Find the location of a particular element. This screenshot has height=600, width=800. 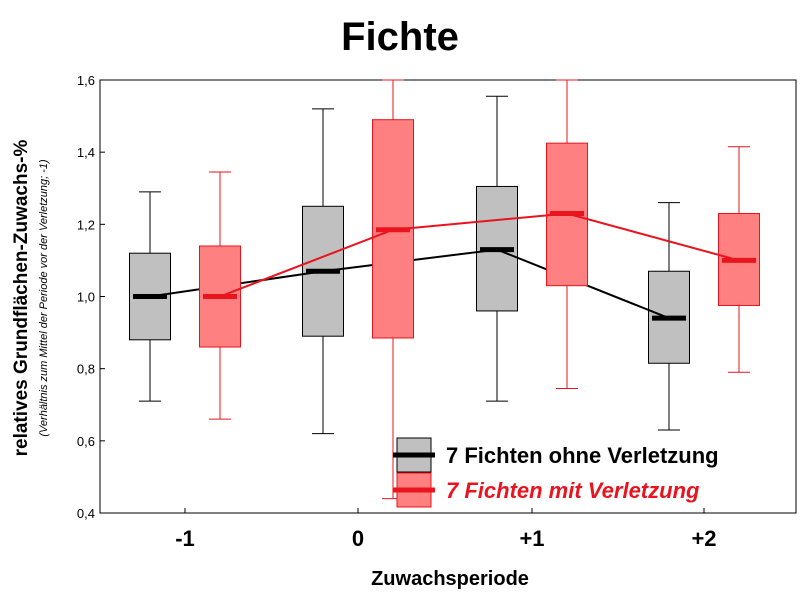

median-line-mit is located at coordinates (479, 255).